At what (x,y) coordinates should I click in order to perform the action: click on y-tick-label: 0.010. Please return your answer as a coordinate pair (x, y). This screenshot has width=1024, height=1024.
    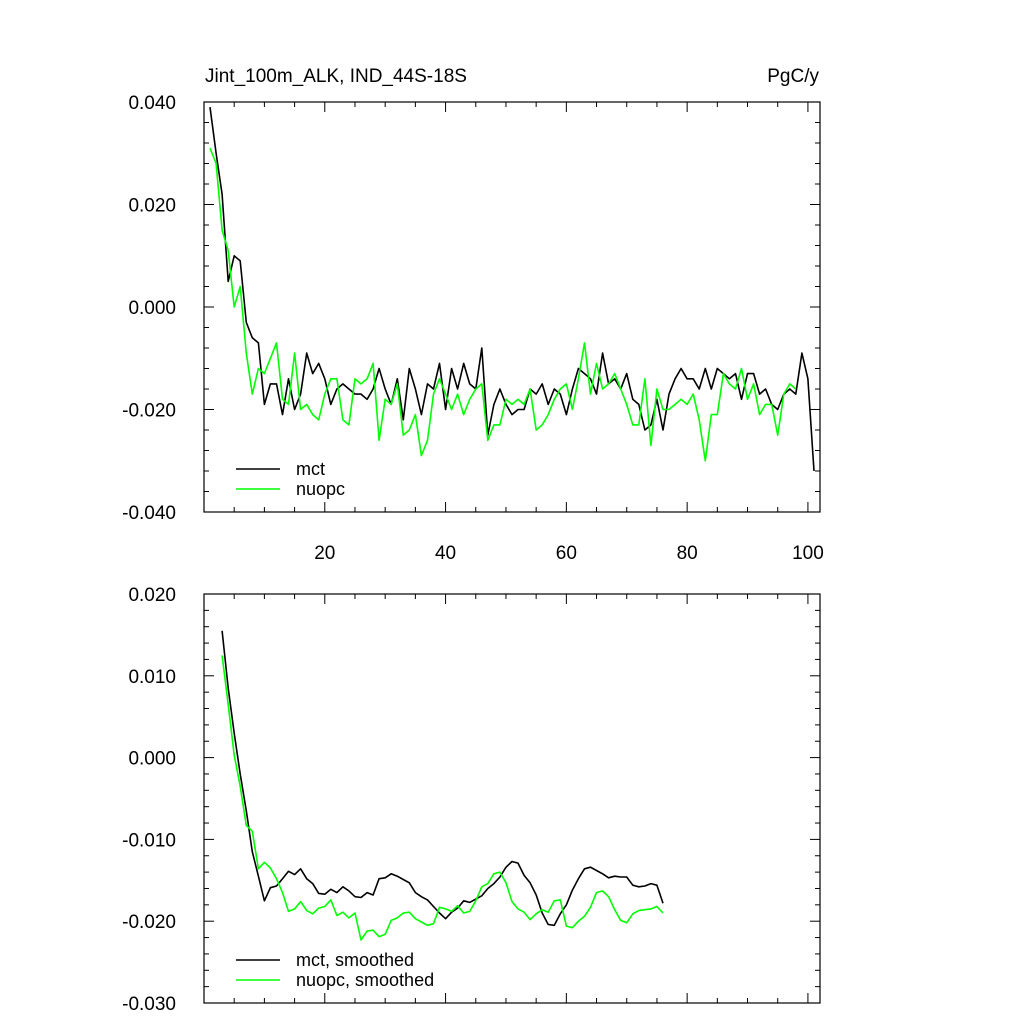
    Looking at the image, I should click on (152, 677).